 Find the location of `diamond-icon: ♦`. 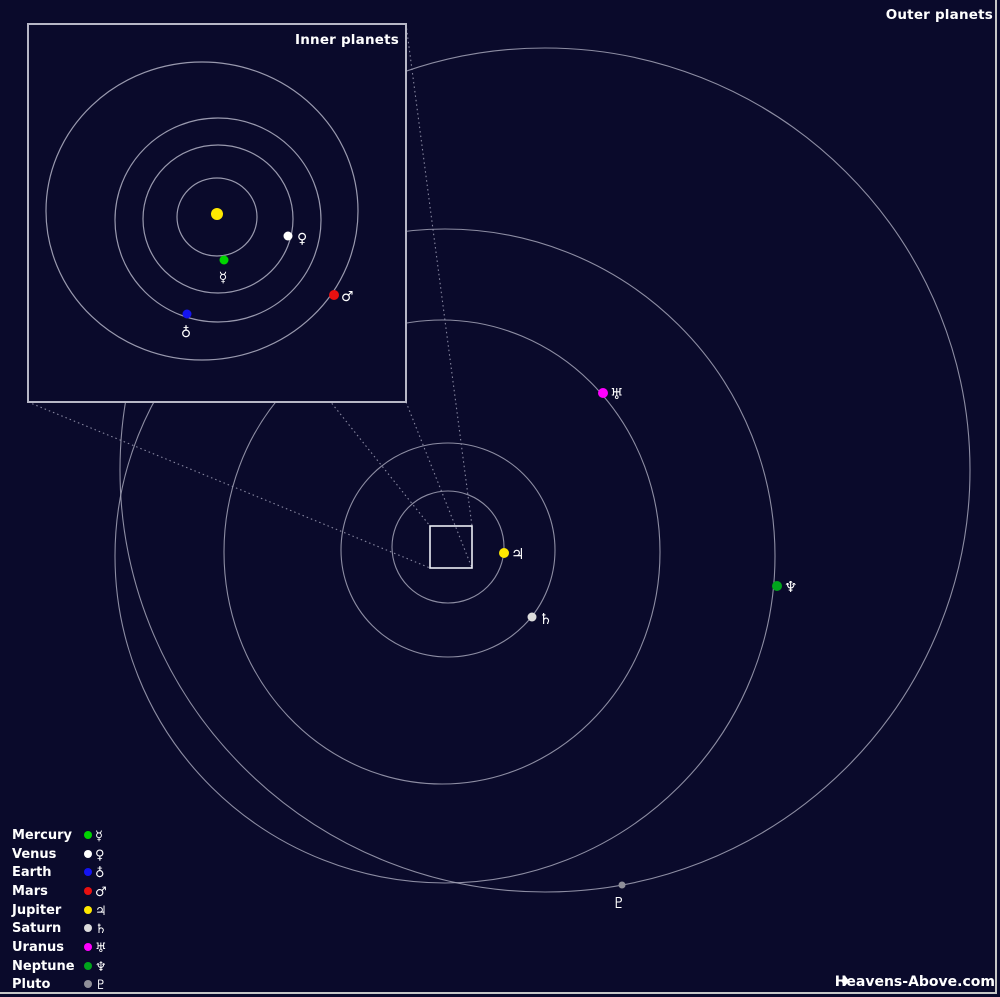

diamond-icon: ♦ is located at coordinates (845, 982).